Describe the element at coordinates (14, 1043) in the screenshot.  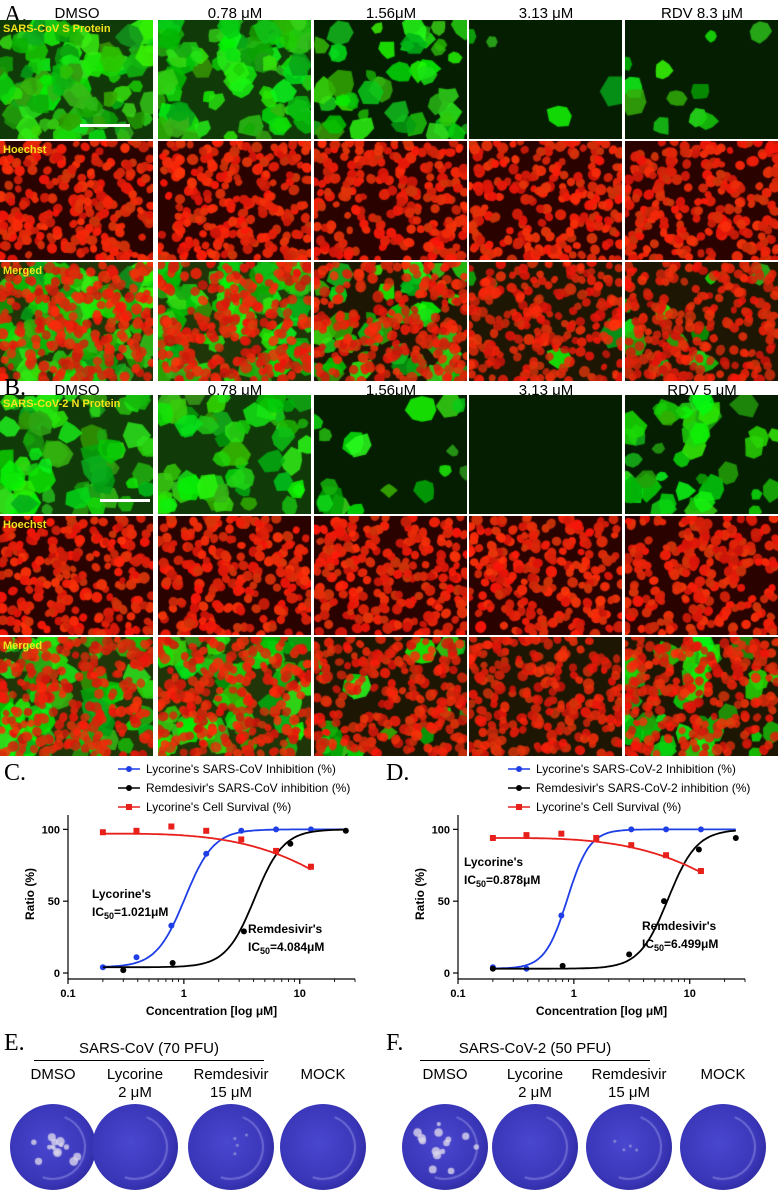
I see `panel-e-letter: E.` at that location.